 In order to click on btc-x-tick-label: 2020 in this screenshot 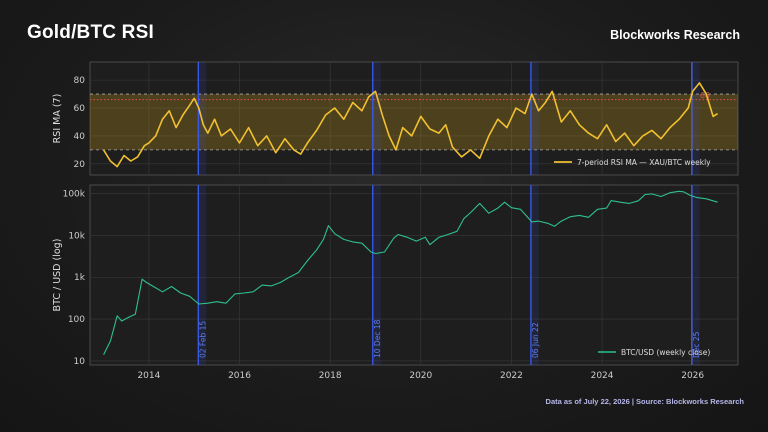, I will do `click(420, 376)`.